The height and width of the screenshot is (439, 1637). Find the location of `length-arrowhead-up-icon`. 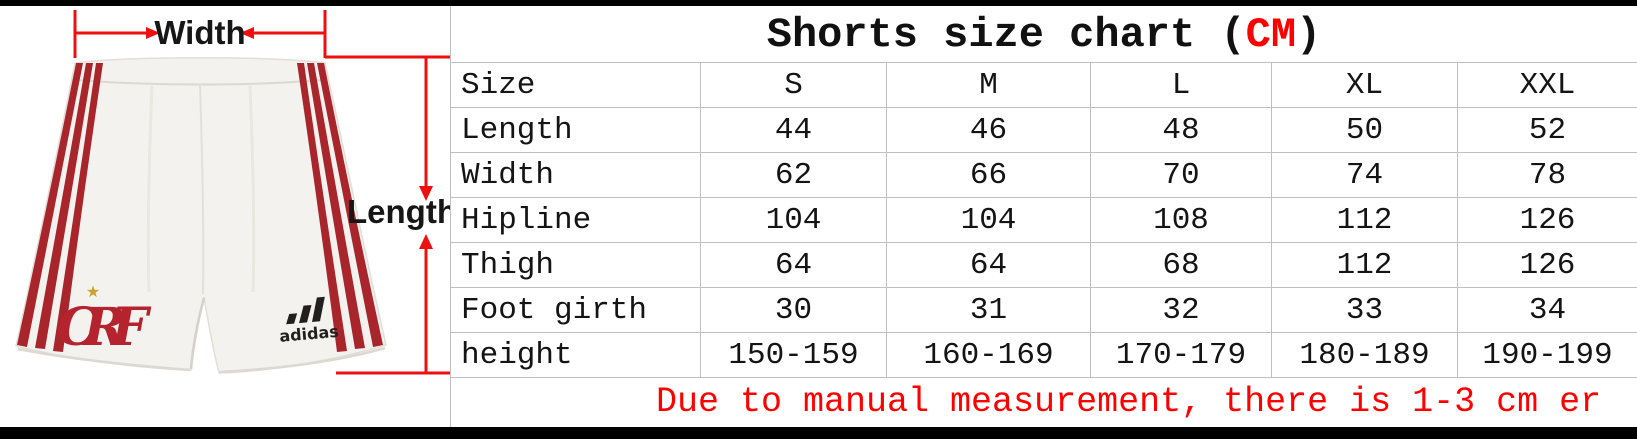

length-arrowhead-up-icon is located at coordinates (426, 241).